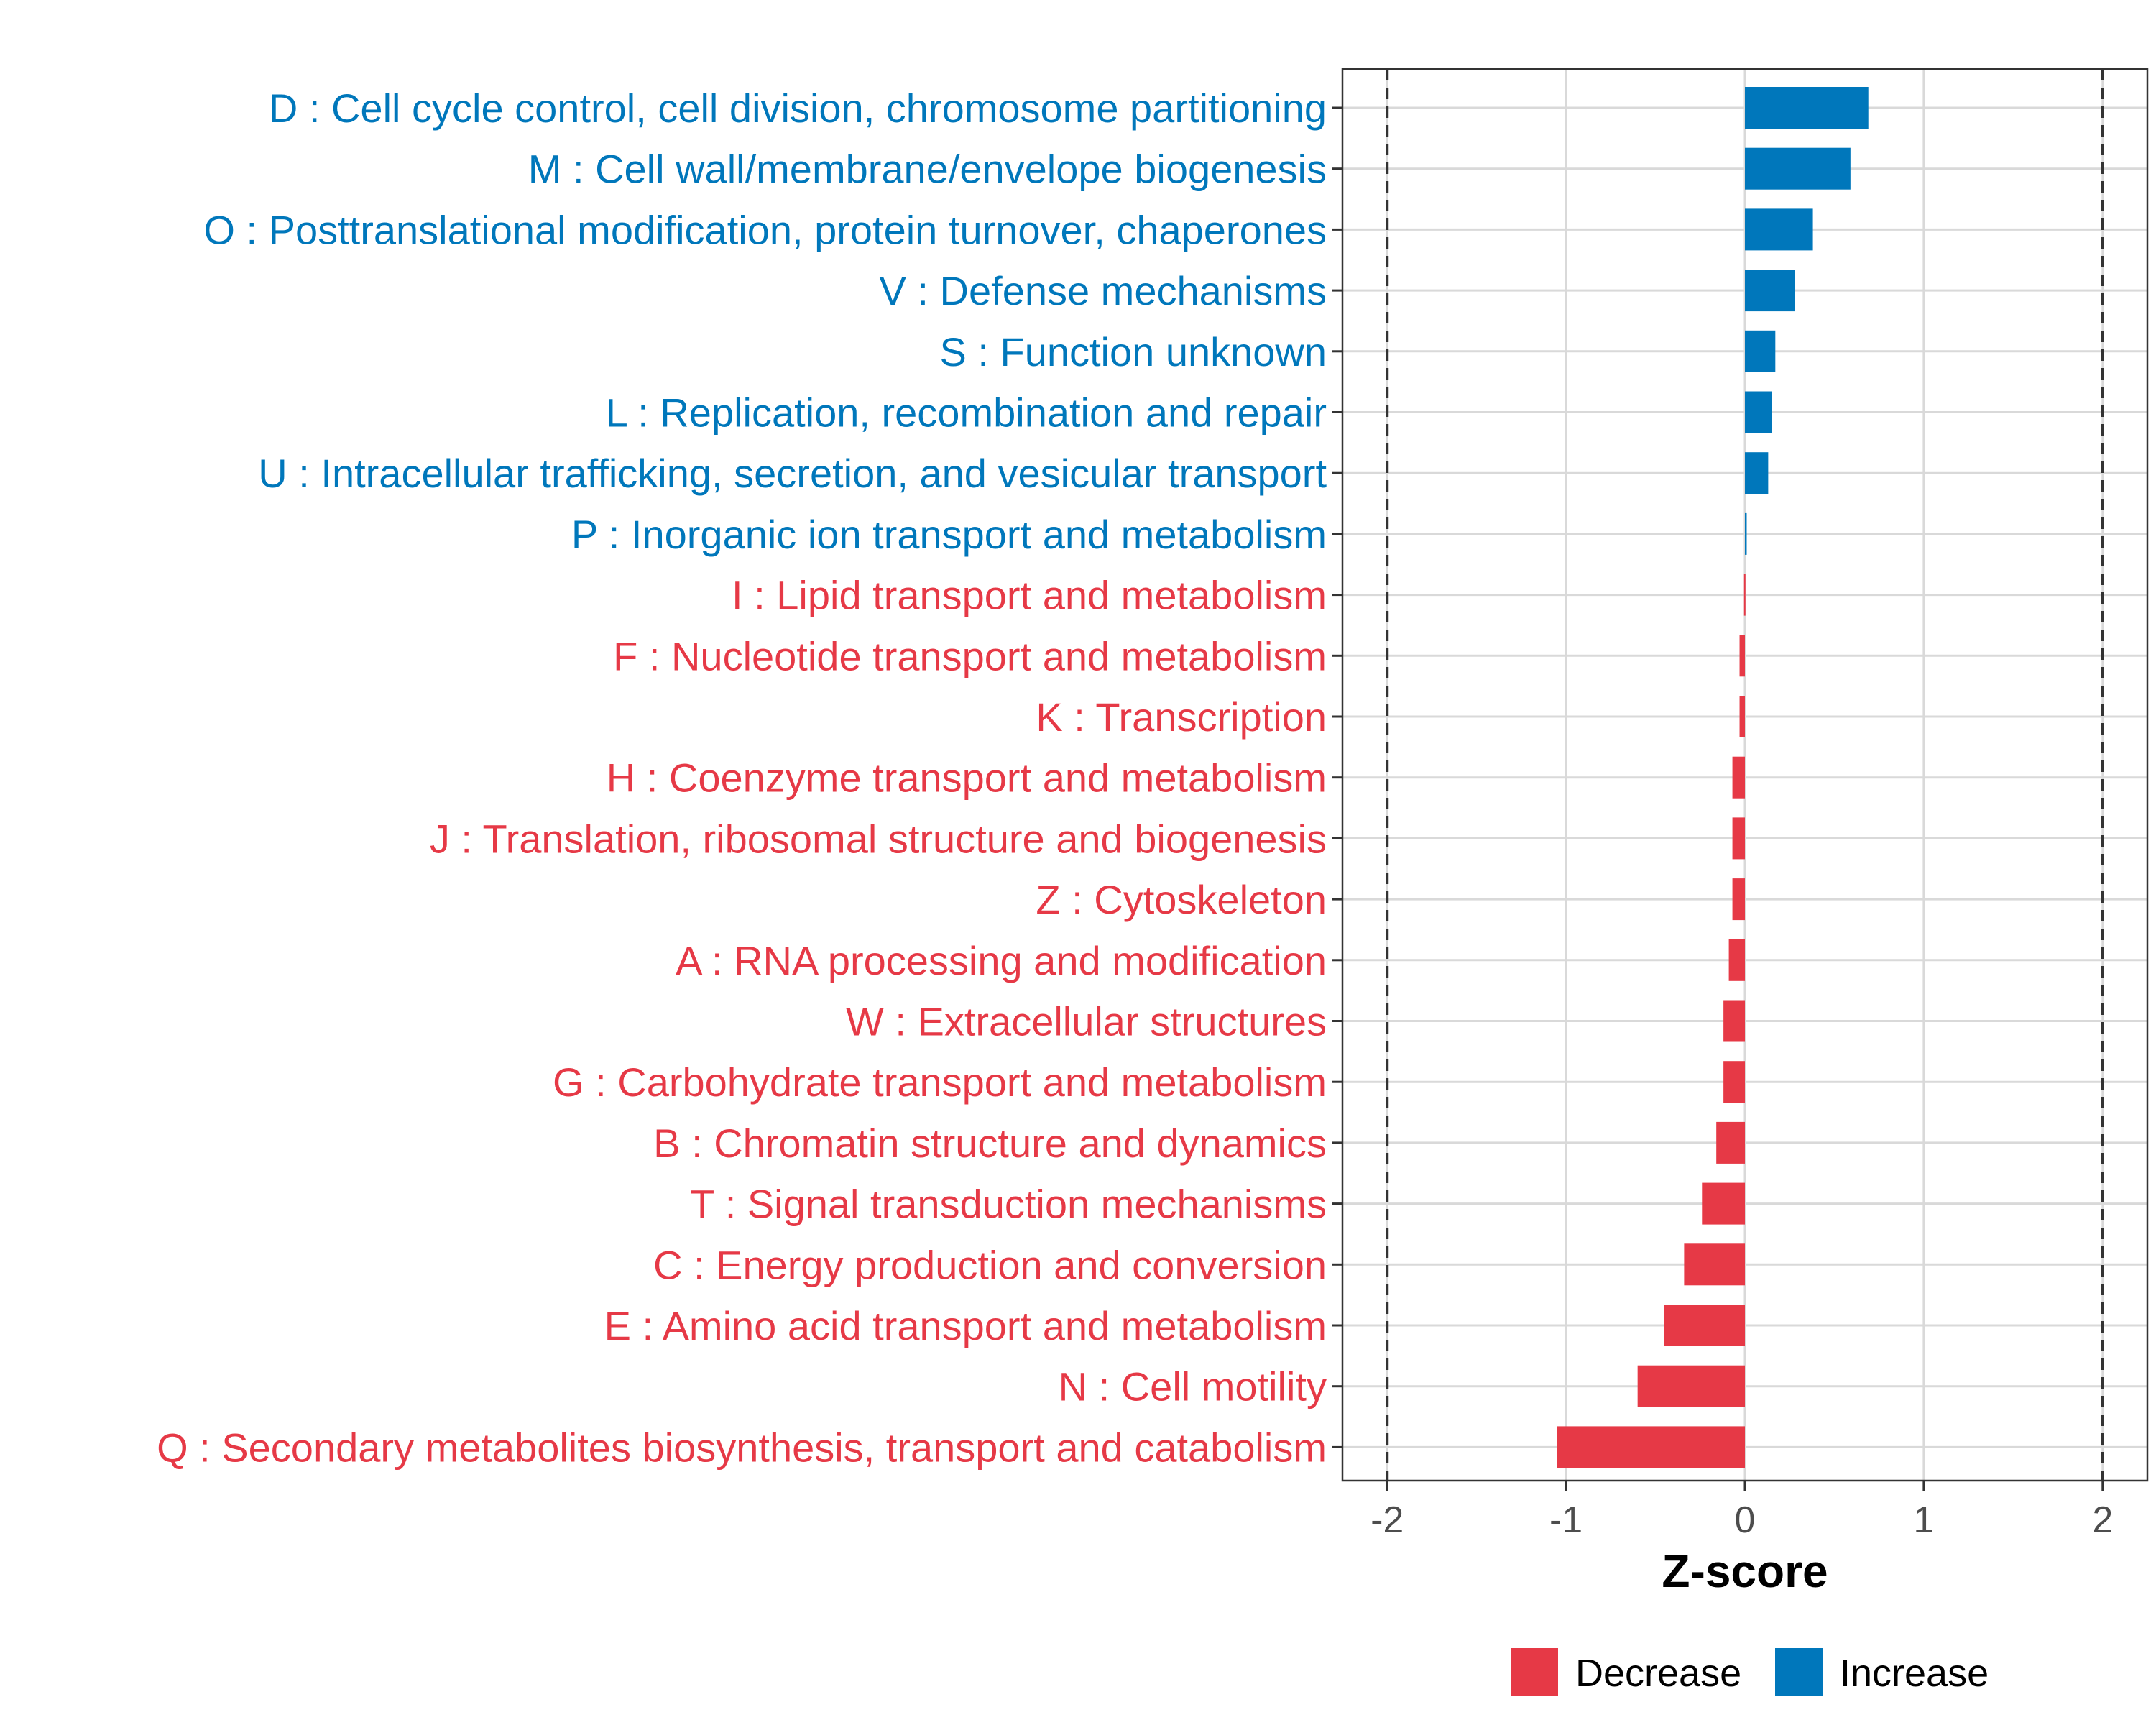 This screenshot has height=1725, width=2156. Describe the element at coordinates (1924, 1520) in the screenshot. I see `x-tick-label: 1` at that location.